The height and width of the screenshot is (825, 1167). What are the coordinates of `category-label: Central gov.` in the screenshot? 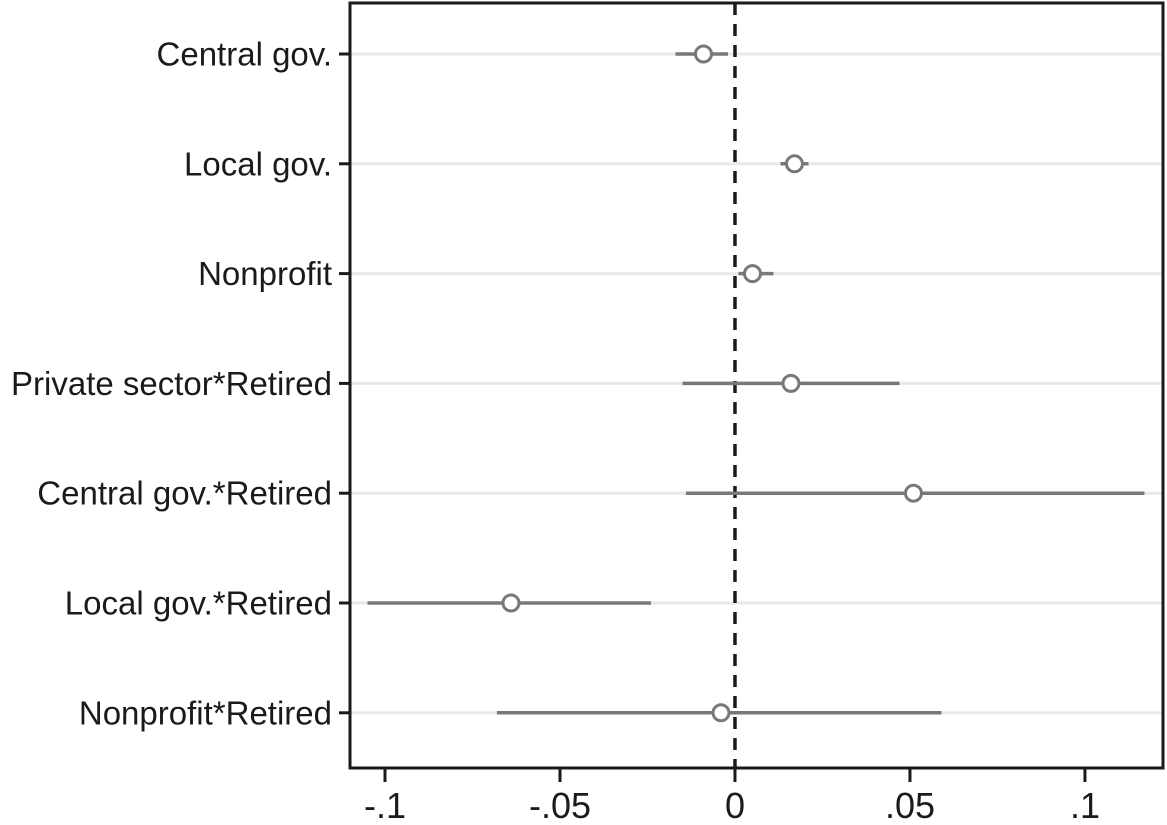 It's located at (244, 54).